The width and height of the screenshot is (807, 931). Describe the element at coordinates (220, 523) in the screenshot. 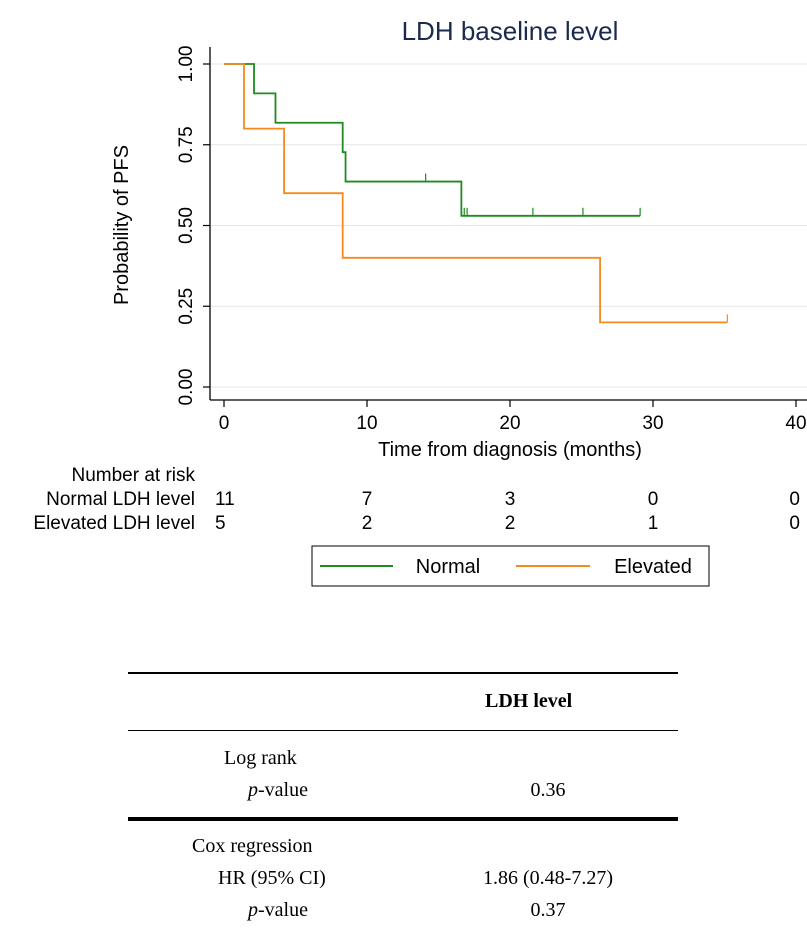

I see `risk-count: 5` at that location.